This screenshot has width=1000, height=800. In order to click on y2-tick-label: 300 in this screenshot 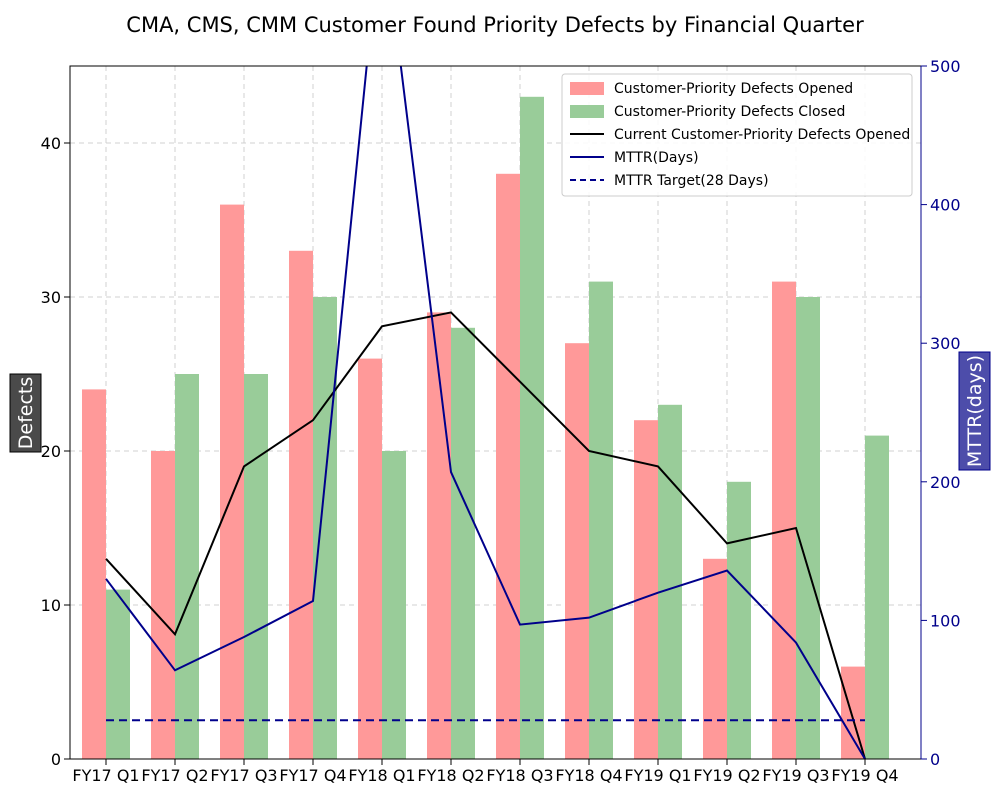, I will do `click(945, 343)`.